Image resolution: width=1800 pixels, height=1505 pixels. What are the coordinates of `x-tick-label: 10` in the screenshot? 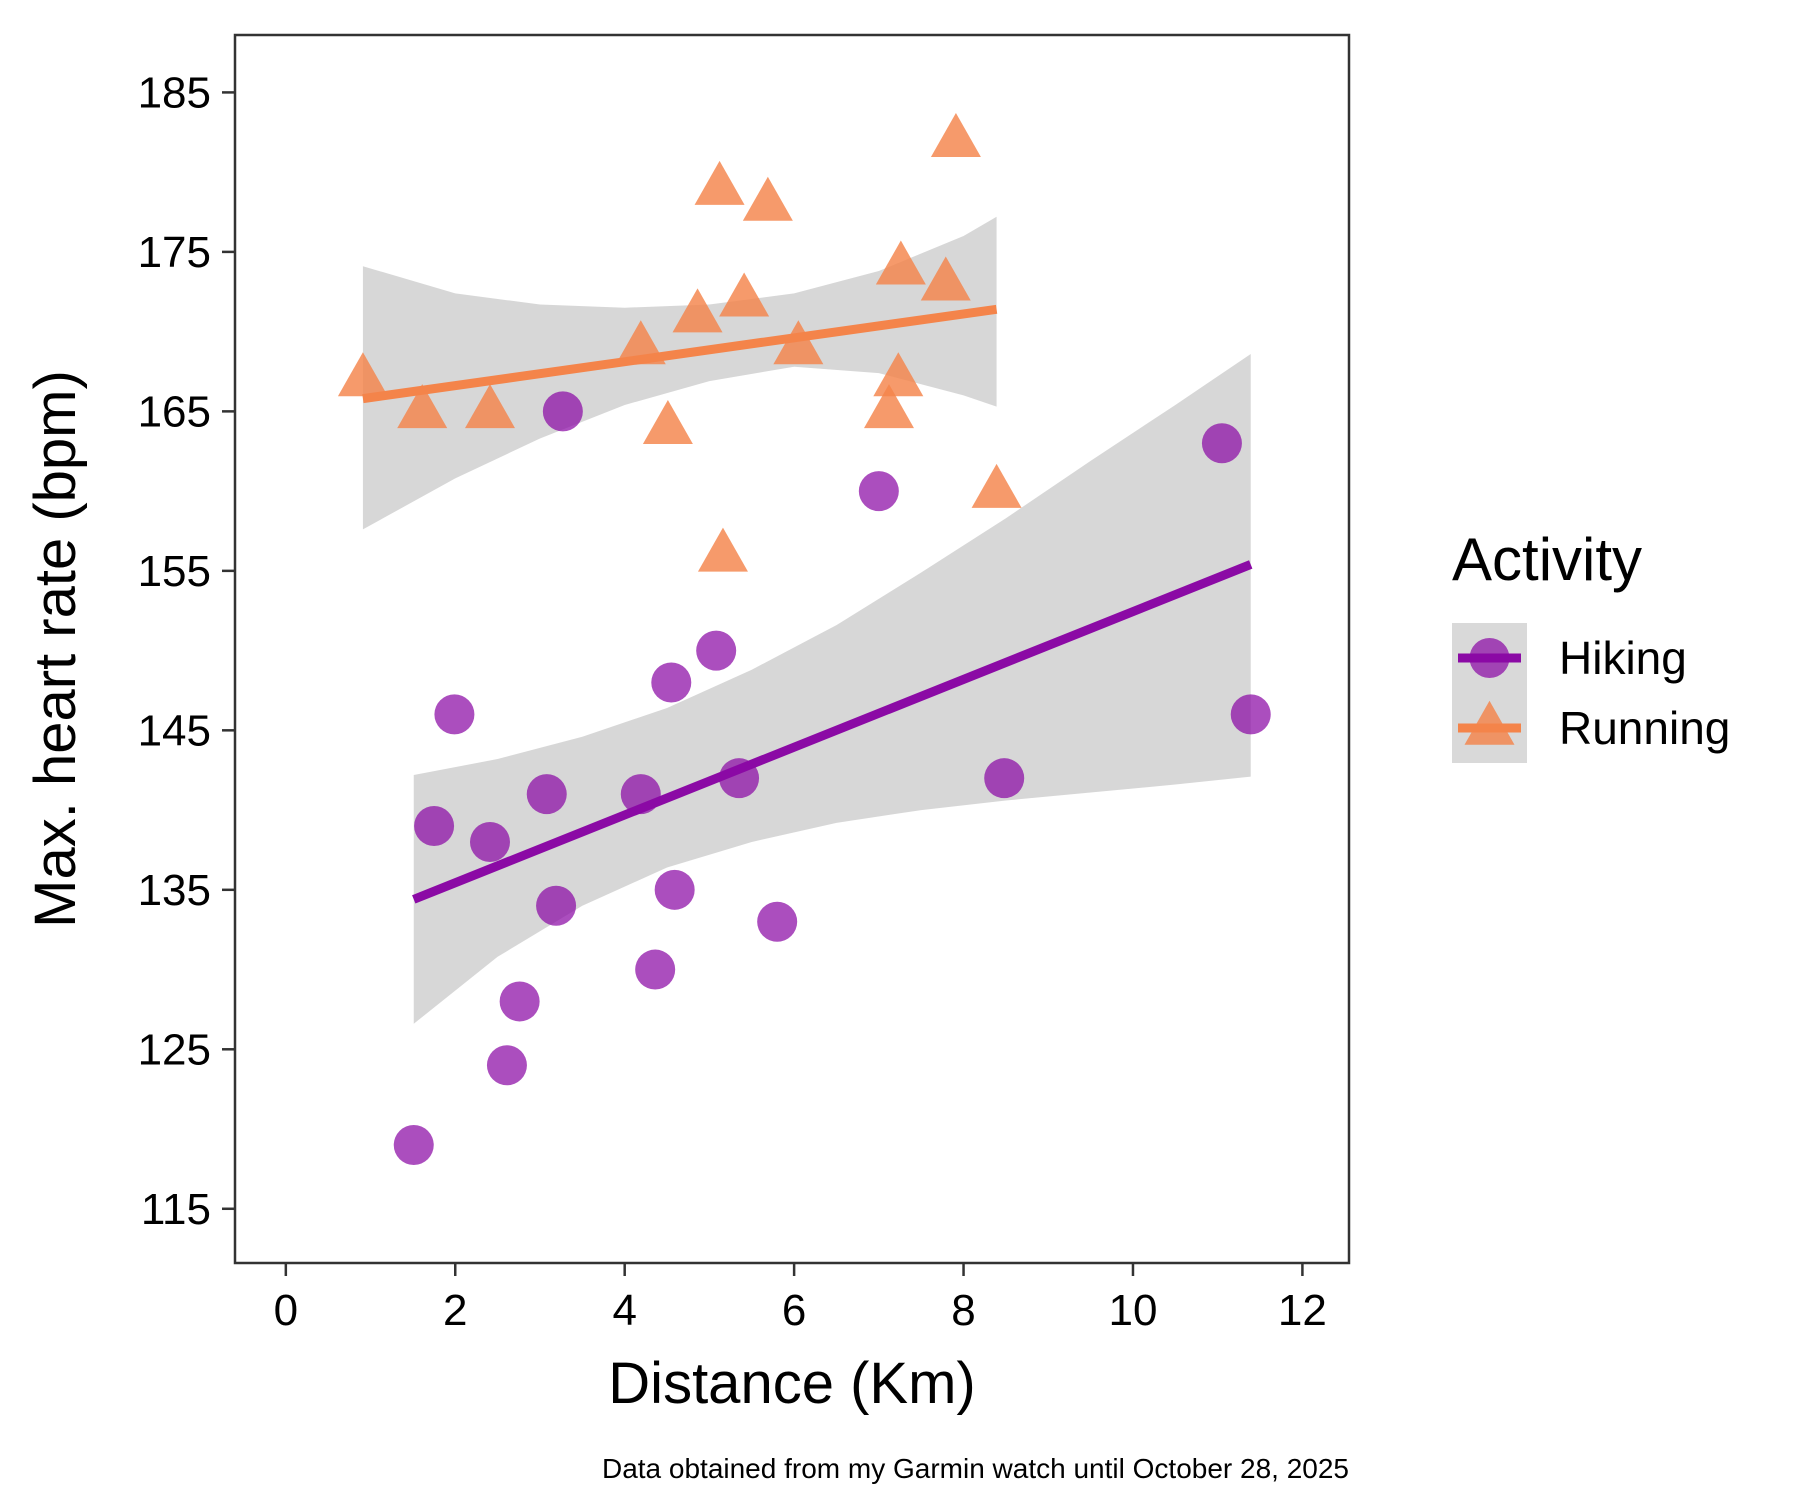 It's located at (1133, 1310).